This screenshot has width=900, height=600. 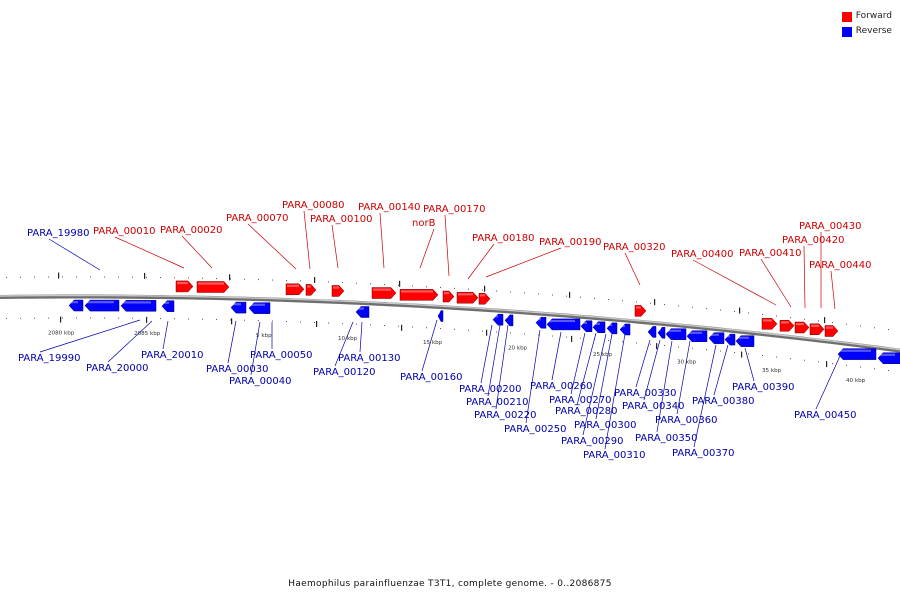 I want to click on gene-label: PARA_00070, so click(x=257, y=218).